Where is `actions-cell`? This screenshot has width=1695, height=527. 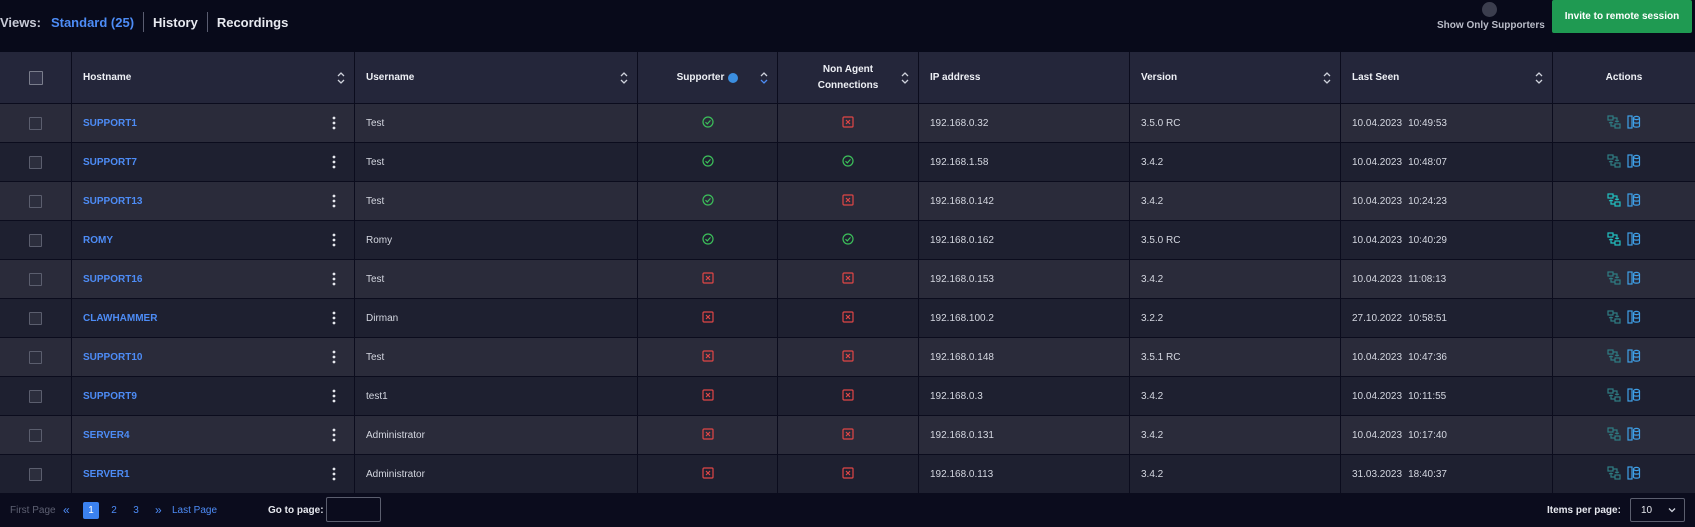 actions-cell is located at coordinates (1624, 123).